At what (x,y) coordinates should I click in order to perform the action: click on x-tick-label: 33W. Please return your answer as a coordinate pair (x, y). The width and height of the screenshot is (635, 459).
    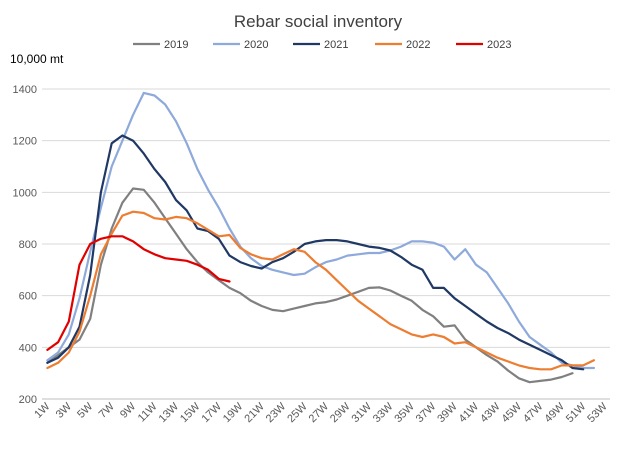
    Looking at the image, I should click on (383, 412).